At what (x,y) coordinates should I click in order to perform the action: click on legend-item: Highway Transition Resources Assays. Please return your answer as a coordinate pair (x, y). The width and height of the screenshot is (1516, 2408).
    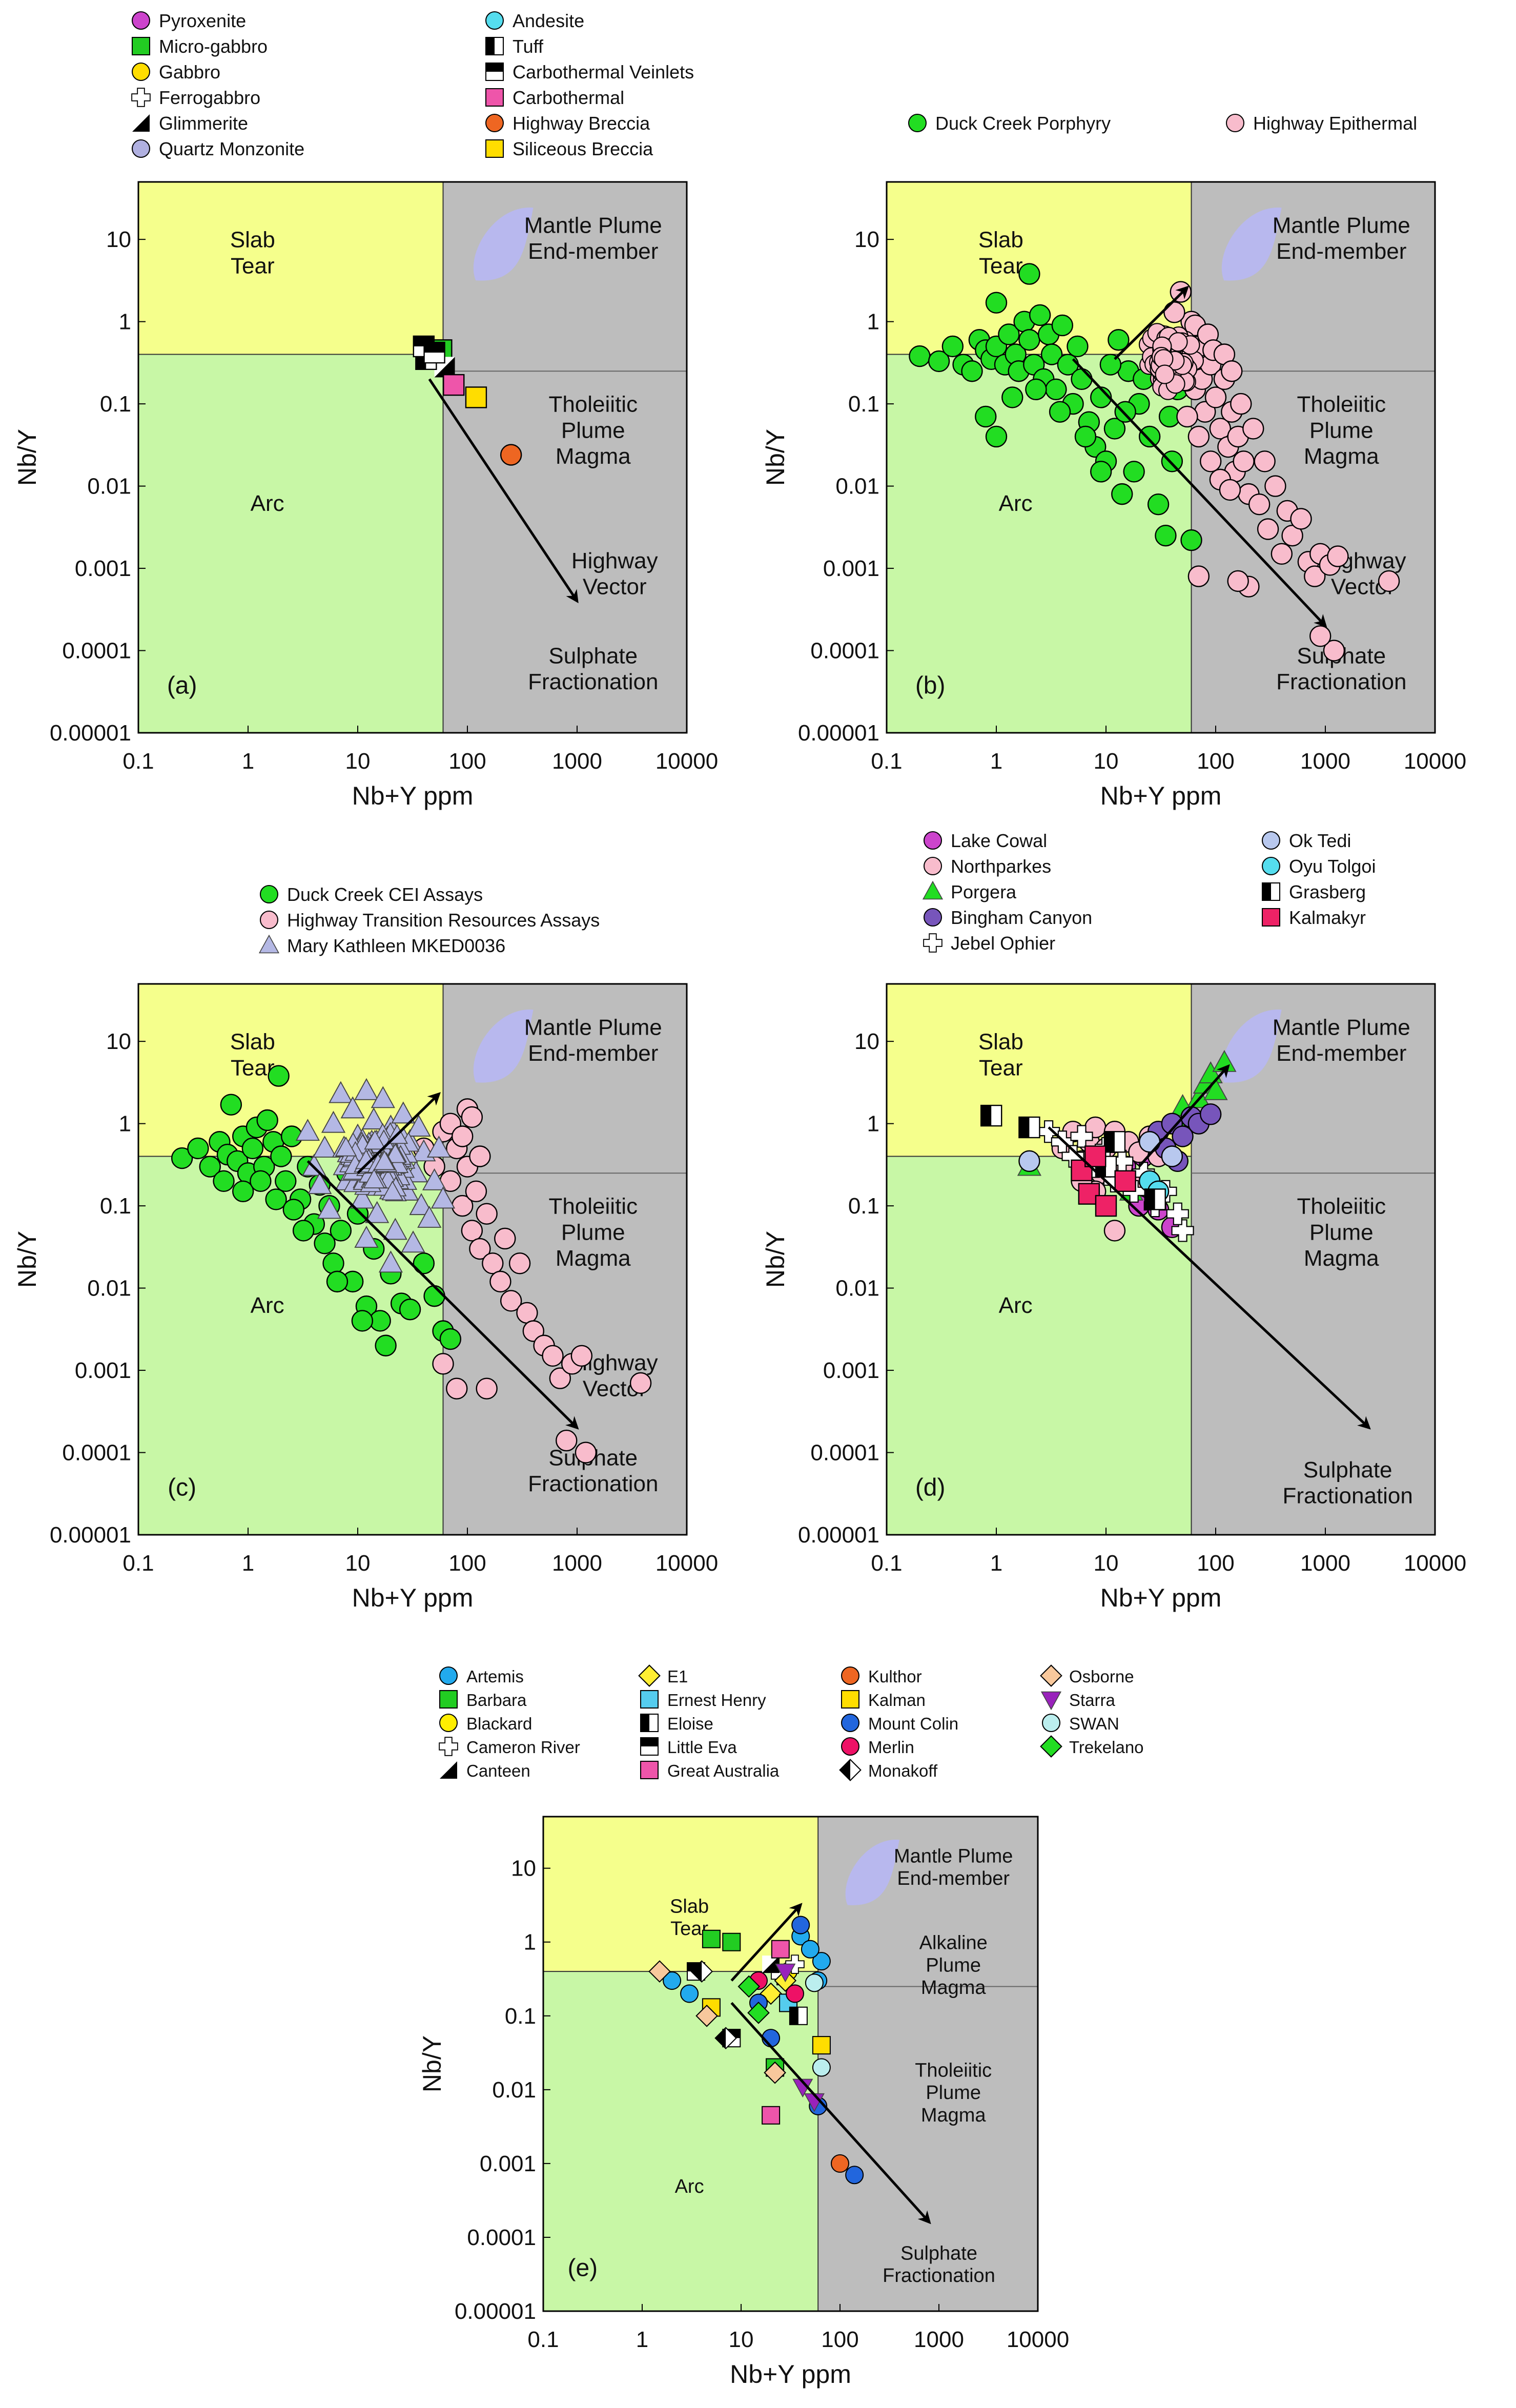
    Looking at the image, I should click on (430, 920).